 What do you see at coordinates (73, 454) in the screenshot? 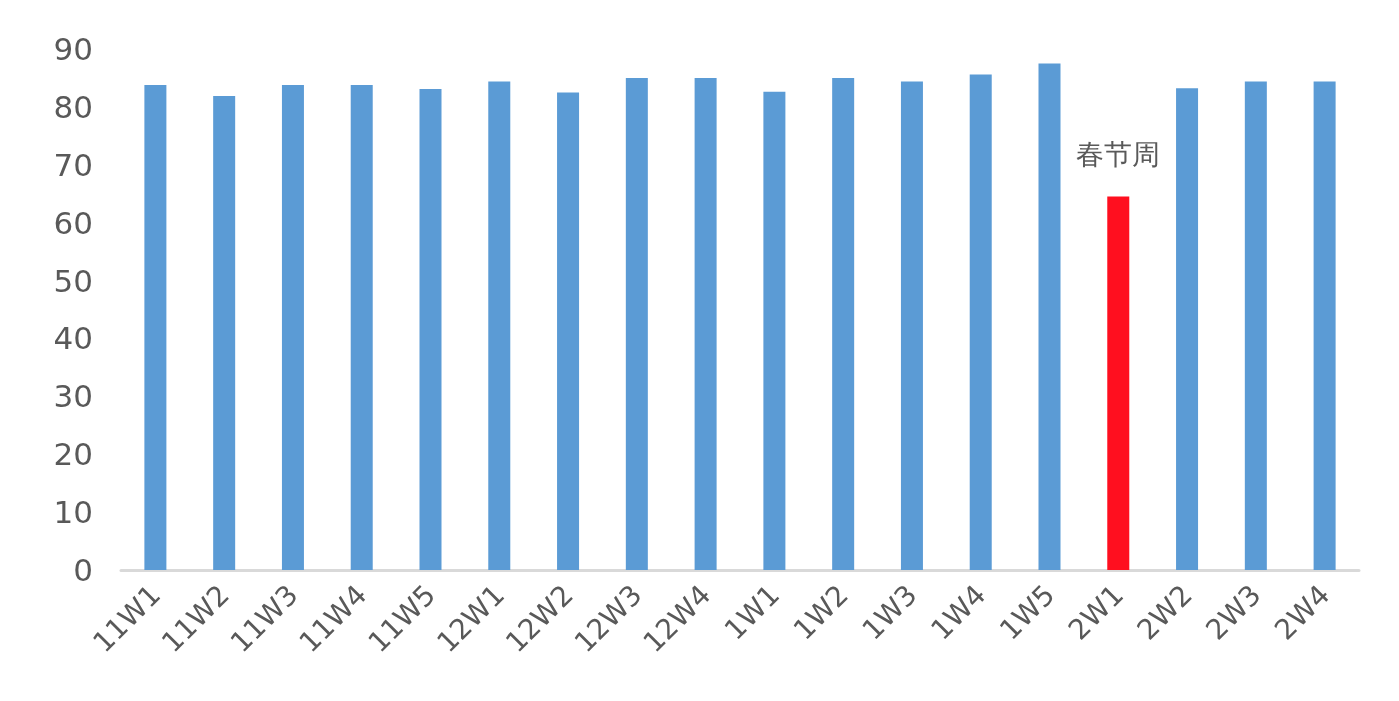
I see `y-tick-label: 20` at bounding box center [73, 454].